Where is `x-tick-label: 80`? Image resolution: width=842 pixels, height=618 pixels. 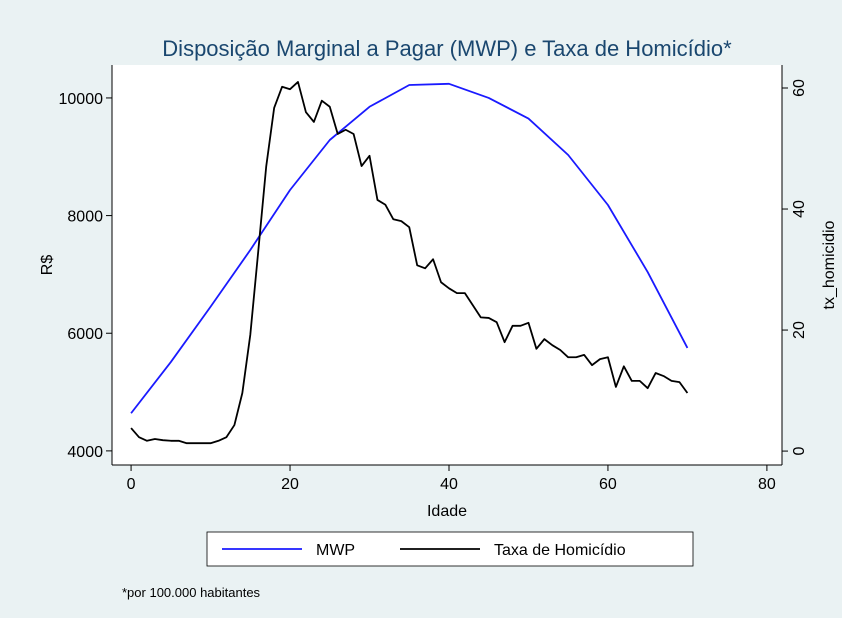 x-tick-label: 80 is located at coordinates (767, 484).